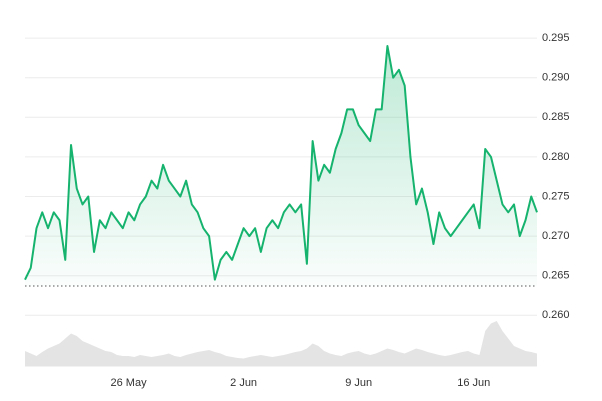  Describe the element at coordinates (358, 383) in the screenshot. I see `x-tick-label: 9 Jun` at that location.